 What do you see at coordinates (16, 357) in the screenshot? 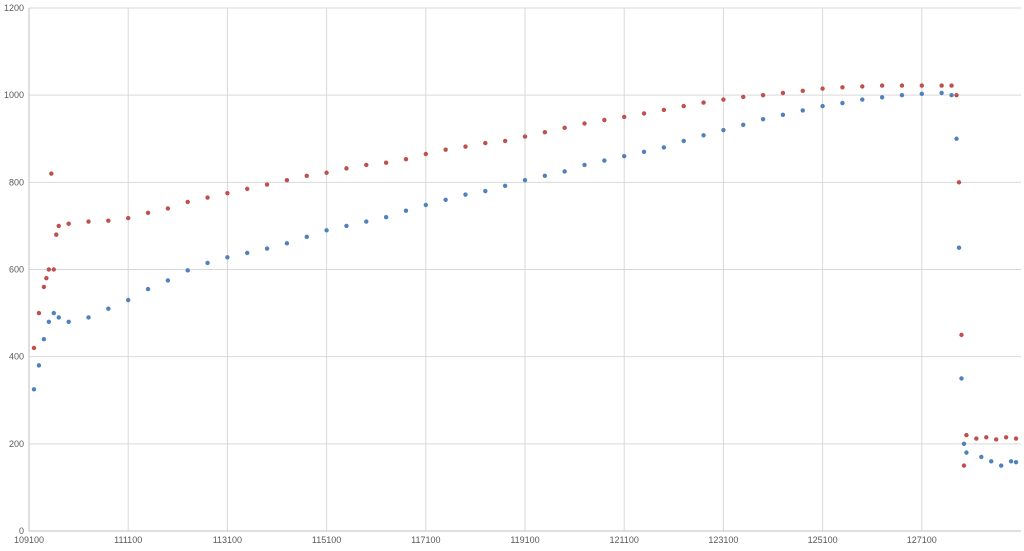
I see `y-tick-label: 400` at bounding box center [16, 357].